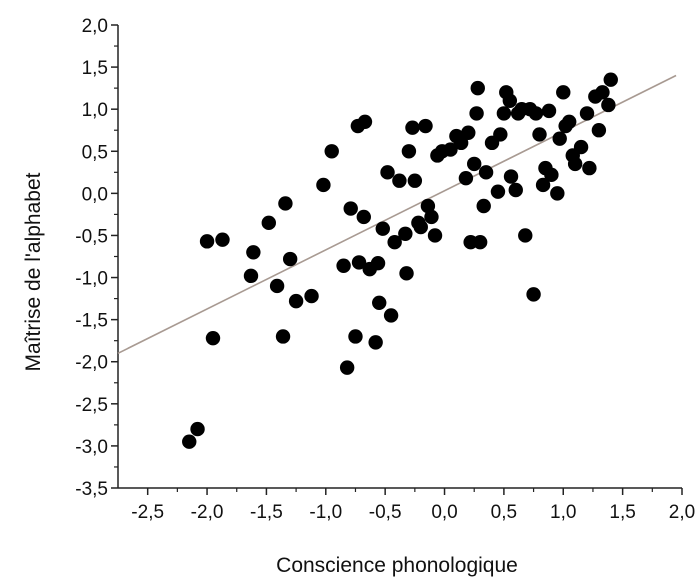 The height and width of the screenshot is (584, 697). I want to click on x-tick-label: 0,0, so click(444, 512).